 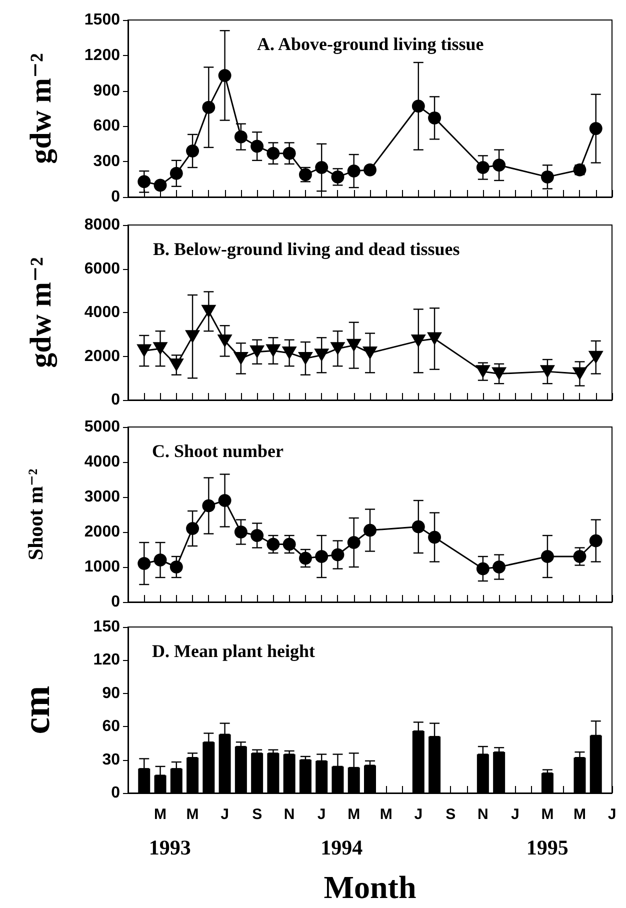 I want to click on y-tick-label: 90, so click(x=111, y=693).